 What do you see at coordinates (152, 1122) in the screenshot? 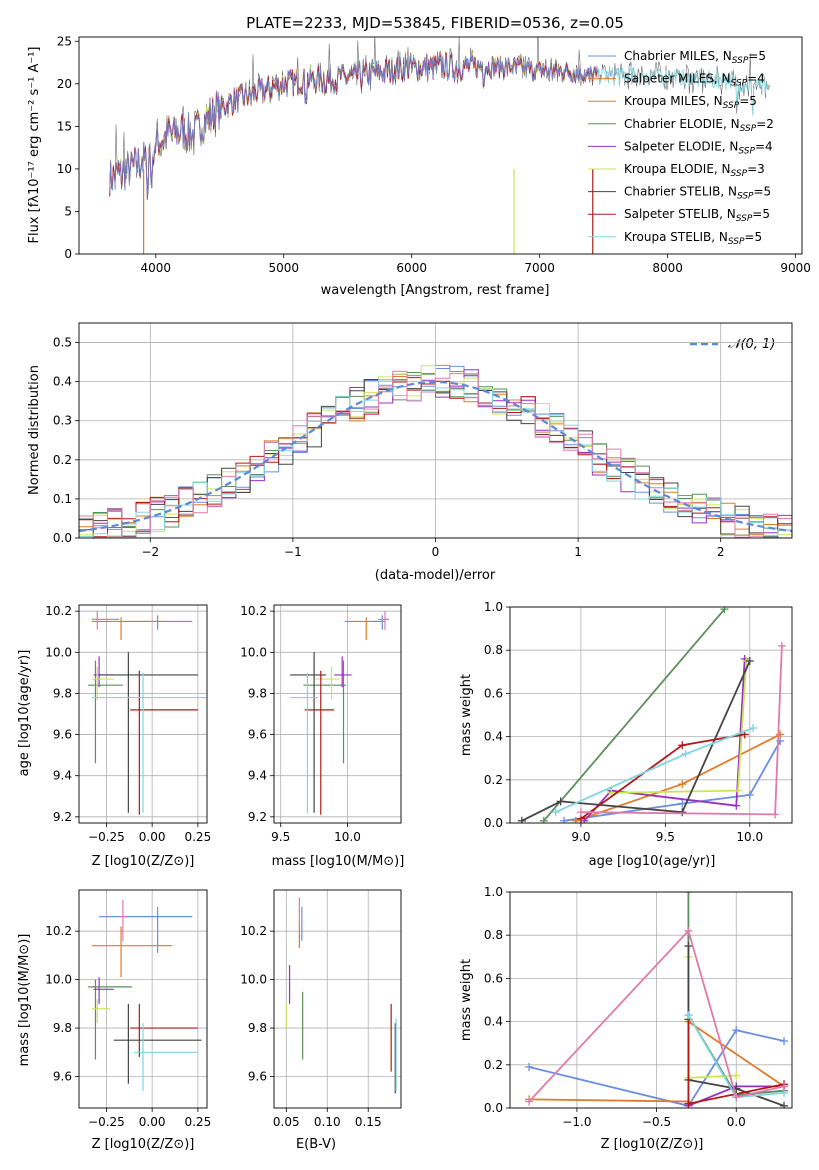
I see `x-tick-label: 0.00` at bounding box center [152, 1122].